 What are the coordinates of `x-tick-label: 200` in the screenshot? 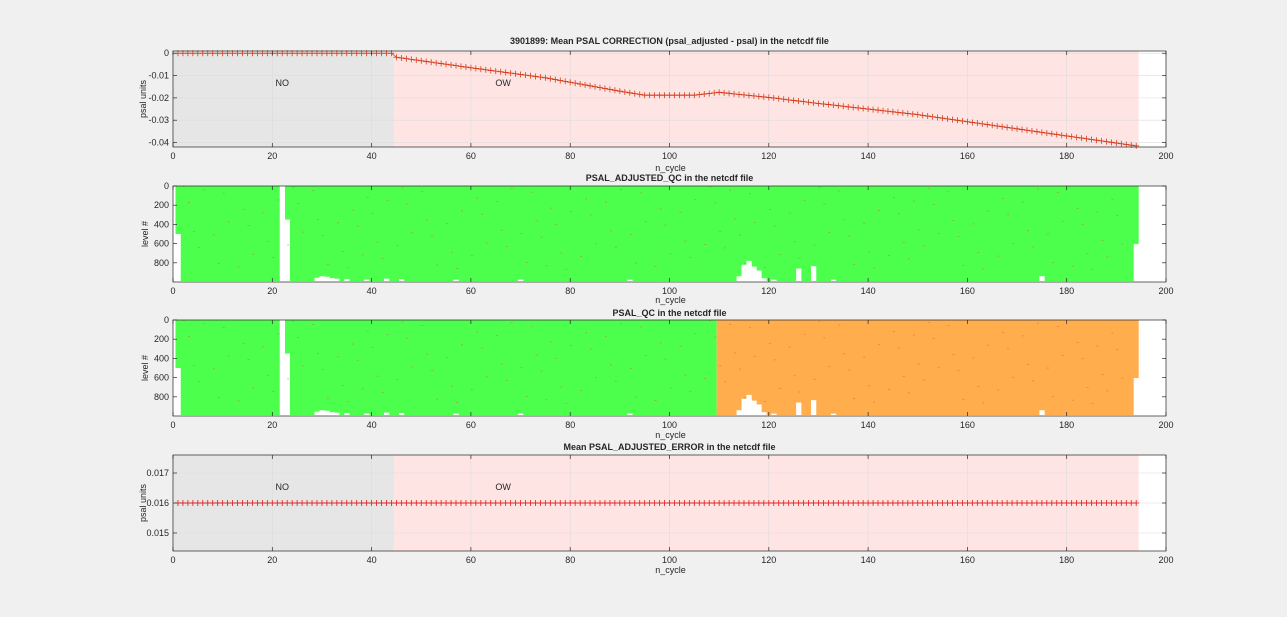 It's located at (1165, 425).